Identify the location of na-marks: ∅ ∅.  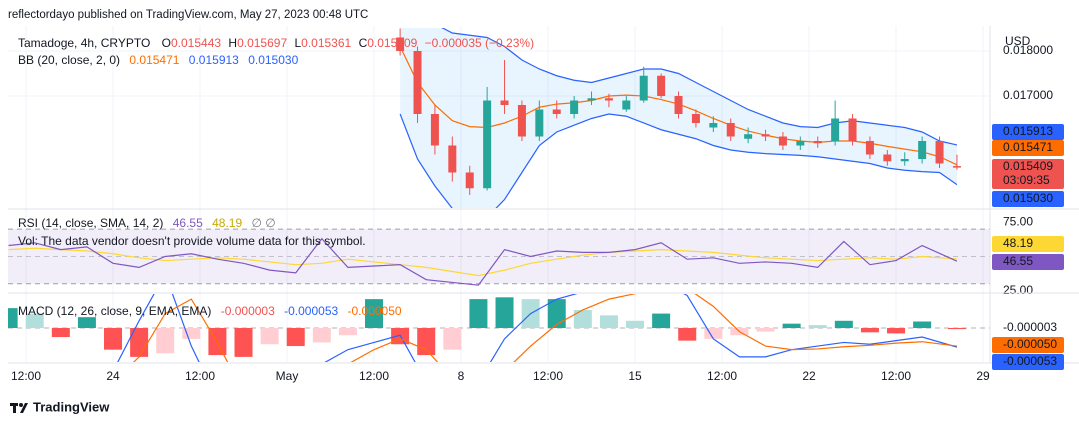
(263, 223).